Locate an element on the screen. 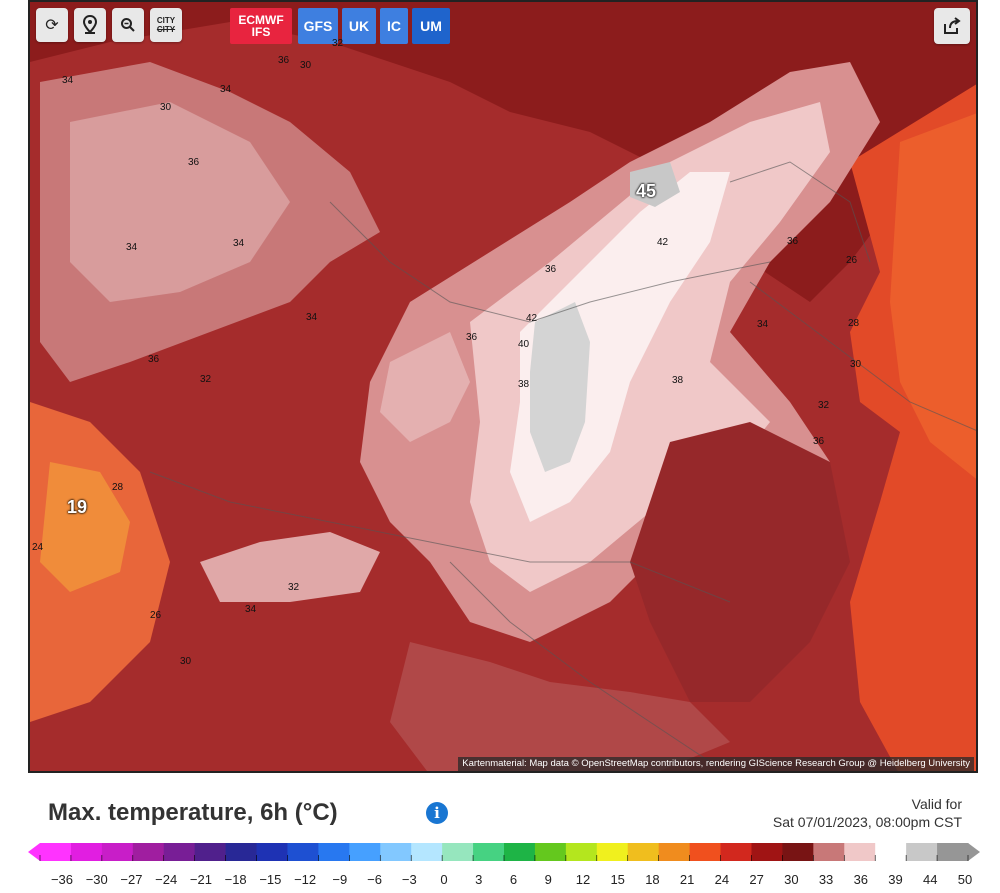 The height and width of the screenshot is (893, 1000). location-button is located at coordinates (90, 25).